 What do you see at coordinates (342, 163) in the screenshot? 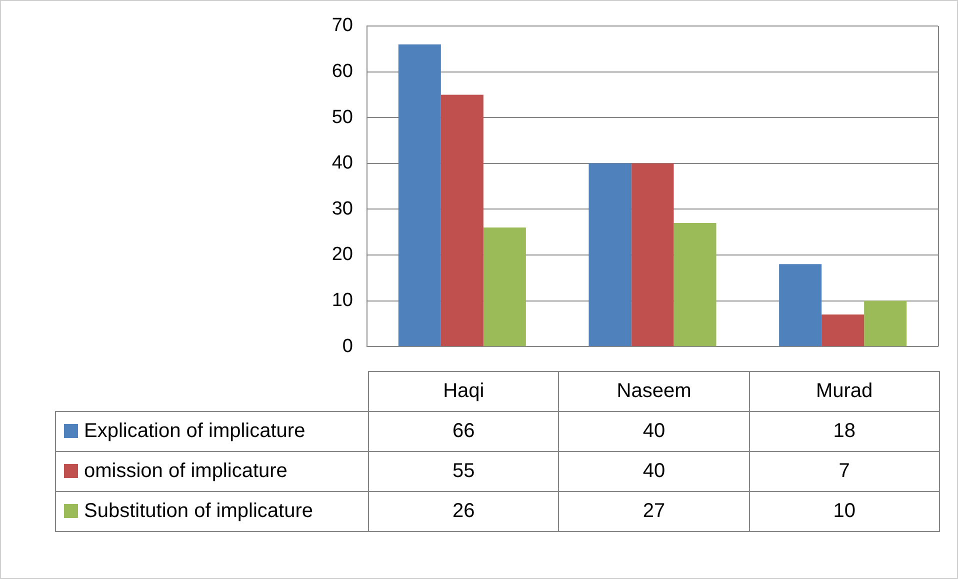
I see `y-tick-label: 40` at bounding box center [342, 163].